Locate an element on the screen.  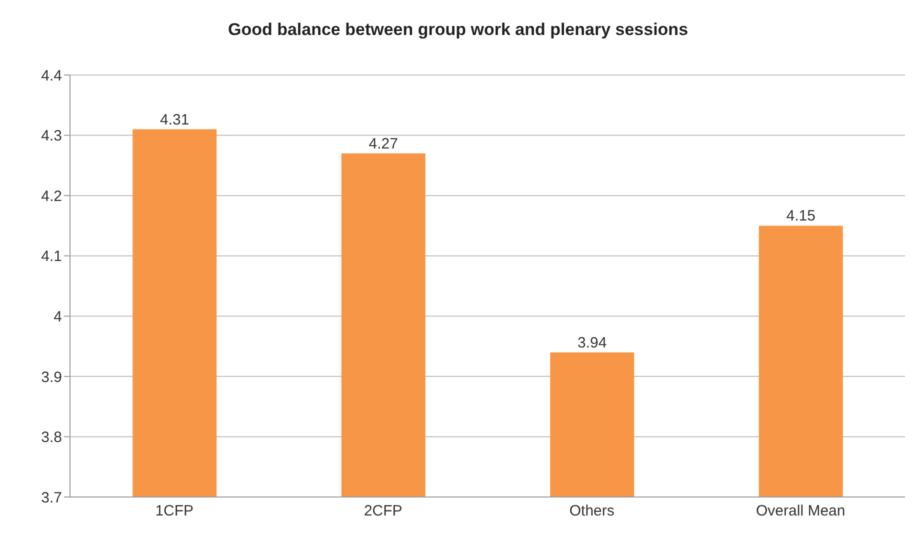
y-tick-label: 4.4 is located at coordinates (51, 75).